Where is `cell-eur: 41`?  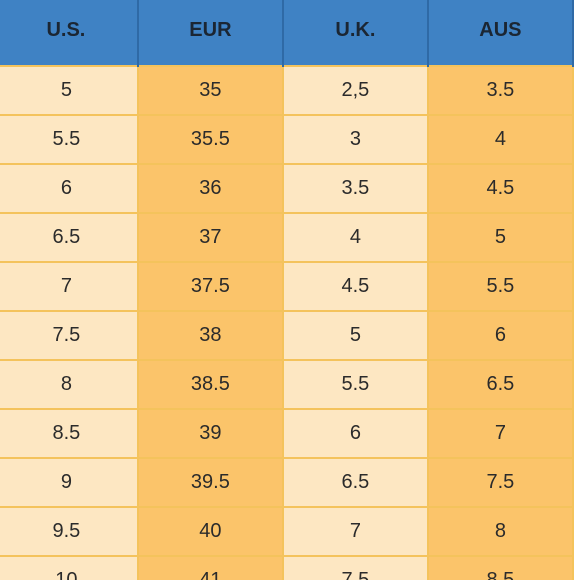
cell-eur: 41 is located at coordinates (210, 567).